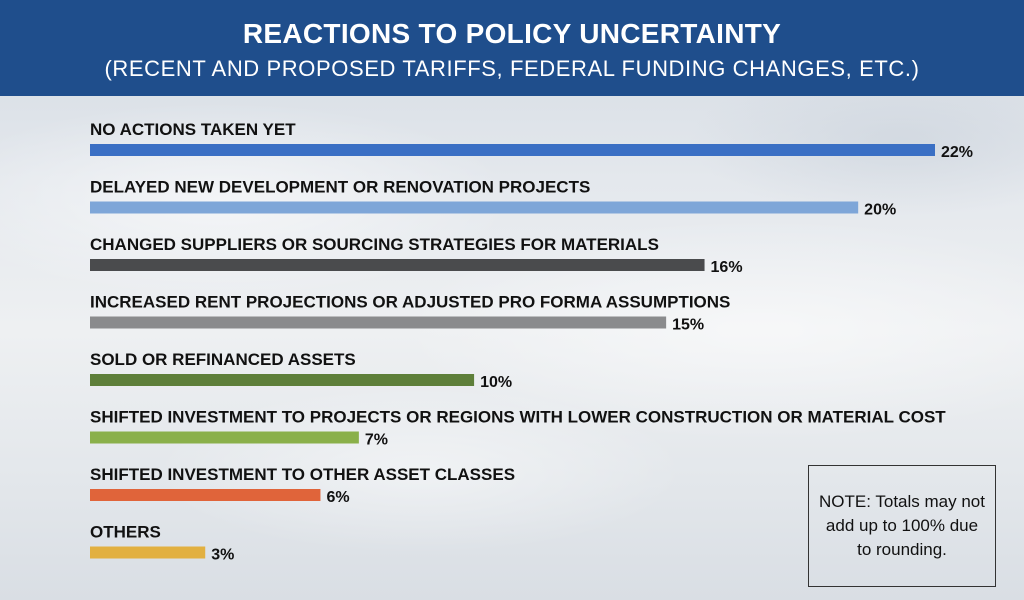  I want to click on value-label: 3%, so click(222, 555).